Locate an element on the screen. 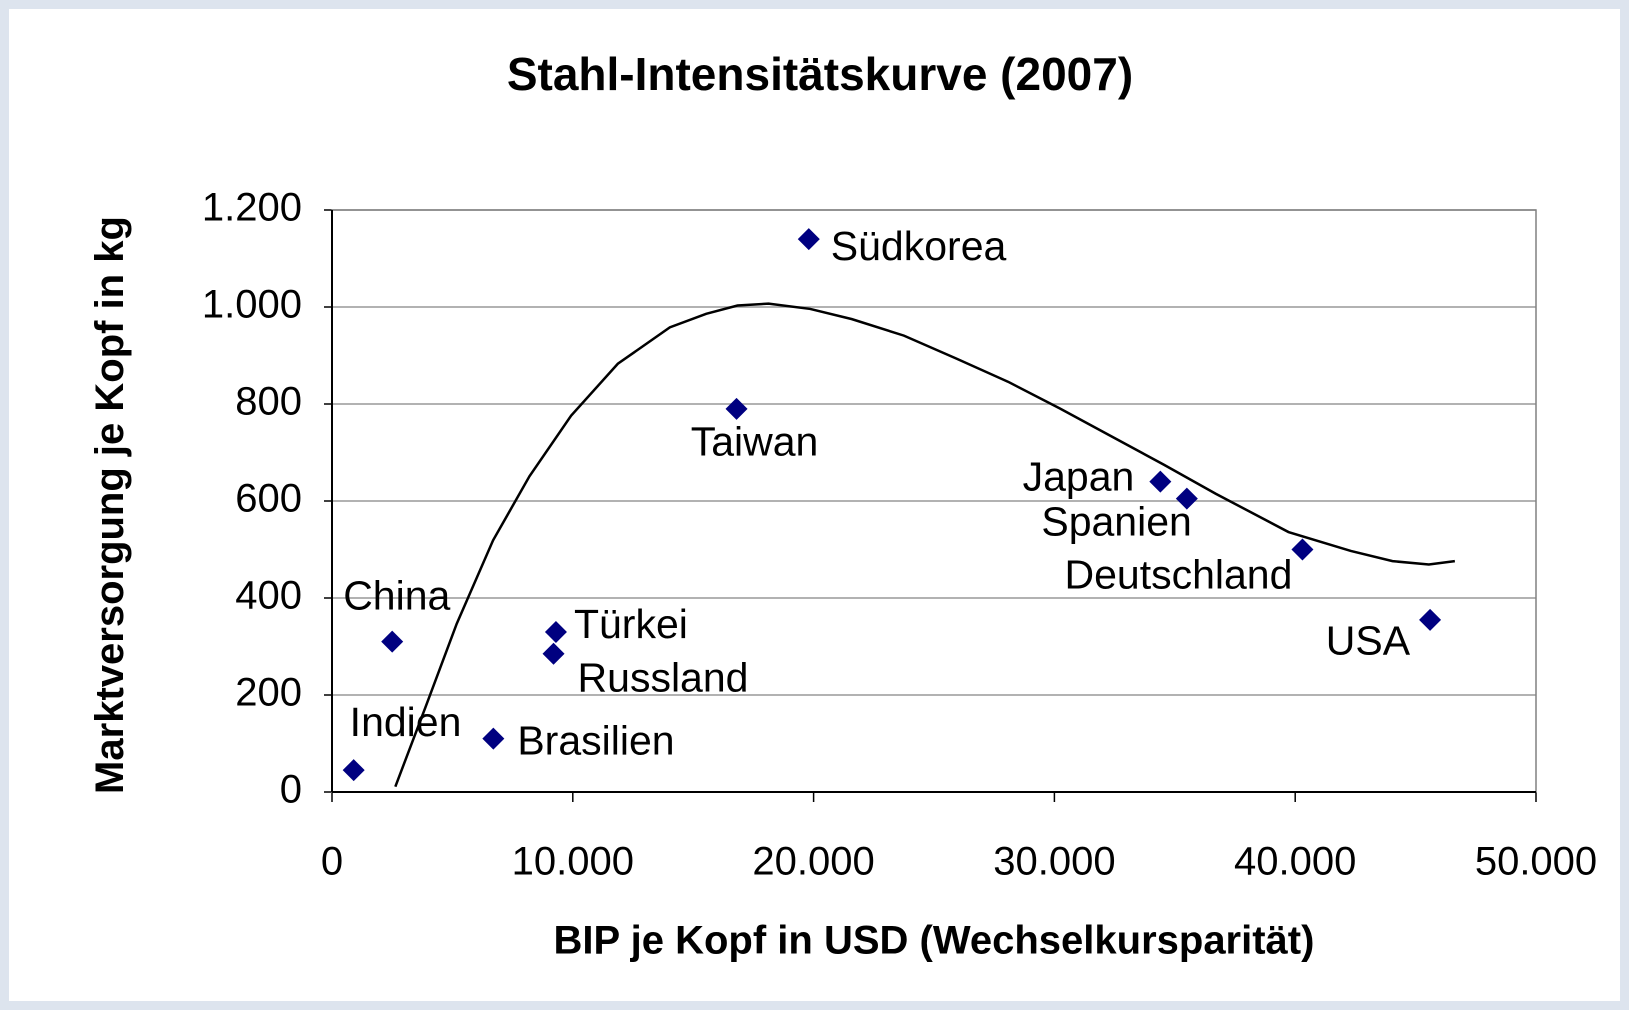 The height and width of the screenshot is (1010, 1629). y-tick-label: 200 is located at coordinates (268, 693).